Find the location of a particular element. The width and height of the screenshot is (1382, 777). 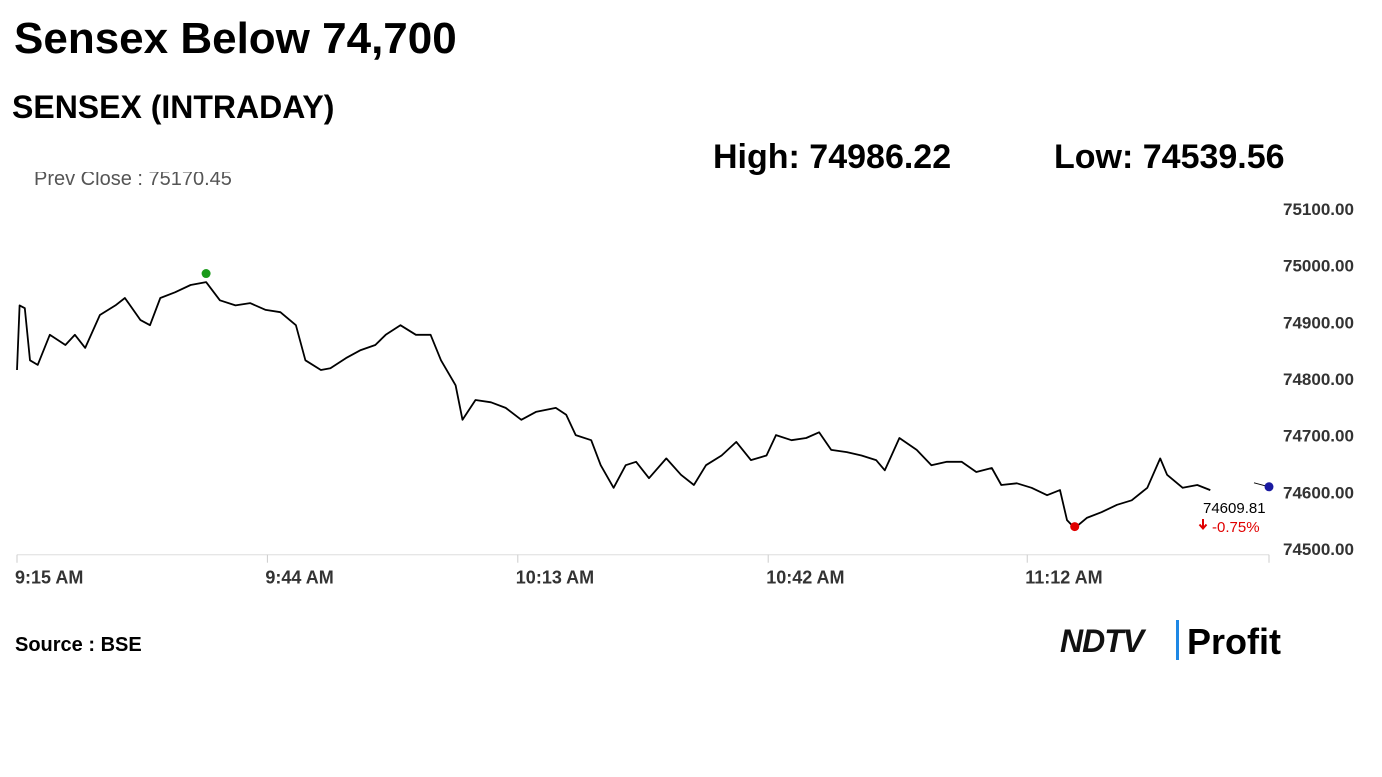

x-tick-label: 9:44 AM is located at coordinates (299, 578).